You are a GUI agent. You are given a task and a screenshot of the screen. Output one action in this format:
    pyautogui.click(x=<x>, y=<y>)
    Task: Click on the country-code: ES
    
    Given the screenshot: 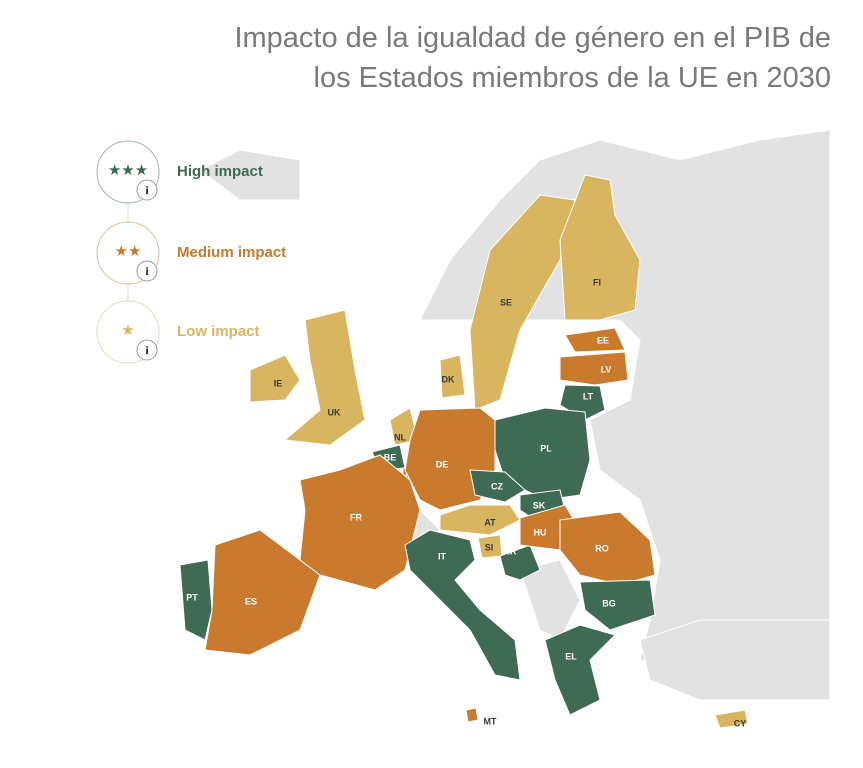 What is the action you would take?
    pyautogui.click(x=251, y=601)
    